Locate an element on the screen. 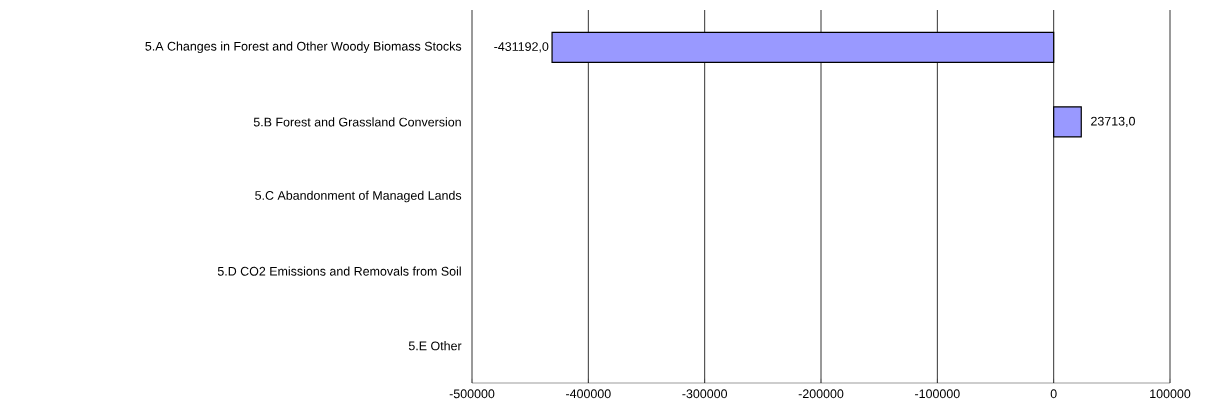 Image resolution: width=1210 pixels, height=416 pixels. y-tick-label: 5.A Changes in Forest and Other Woody Biomass Stocks is located at coordinates (303, 47).